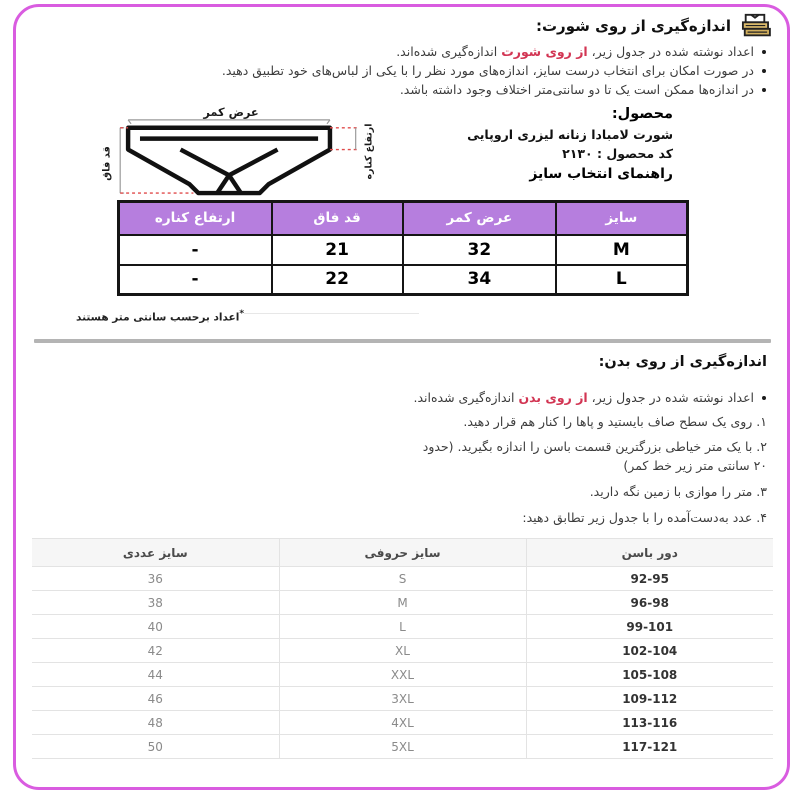 The image size is (800, 800). Describe the element at coordinates (156, 627) in the screenshot. I see `table-cell: 40` at that location.